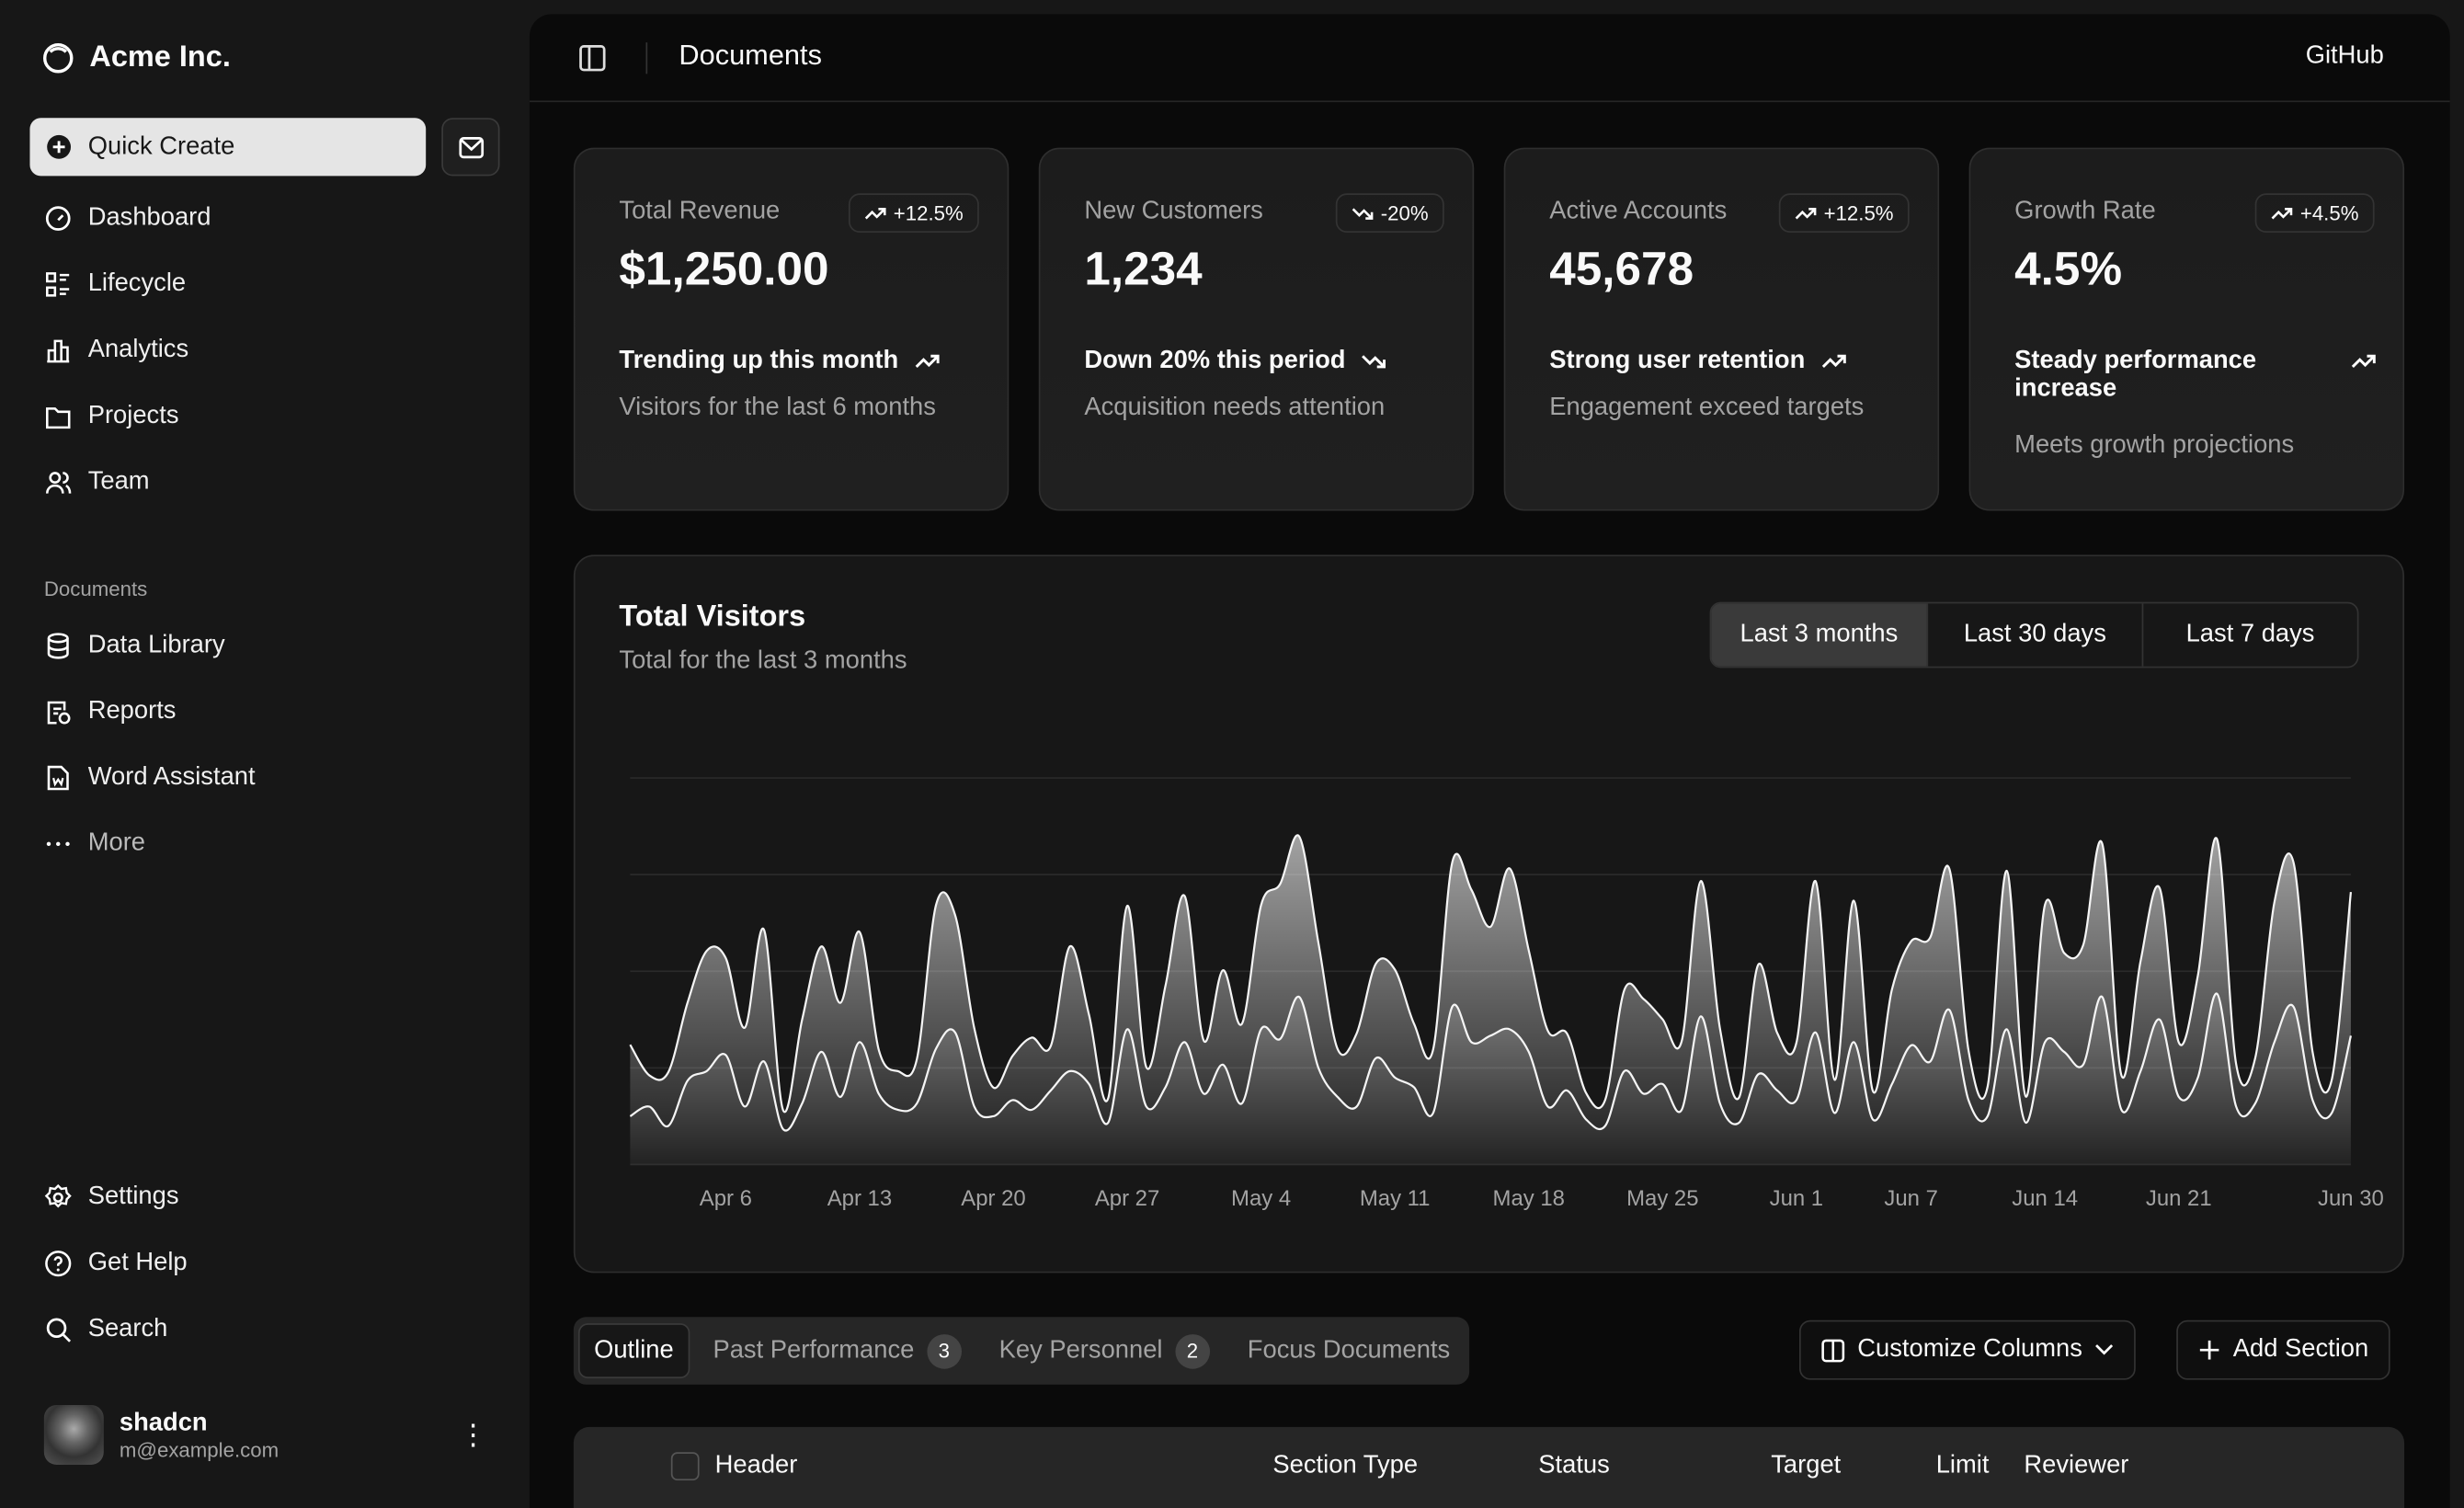 This screenshot has height=1508, width=2464. What do you see at coordinates (763, 661) in the screenshot?
I see `chart-subtitle: Total for the last 3 months` at bounding box center [763, 661].